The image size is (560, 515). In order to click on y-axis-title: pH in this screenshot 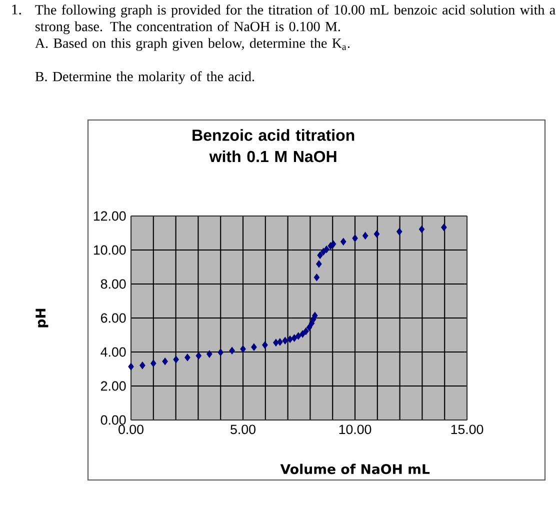, I will do `click(42, 318)`.